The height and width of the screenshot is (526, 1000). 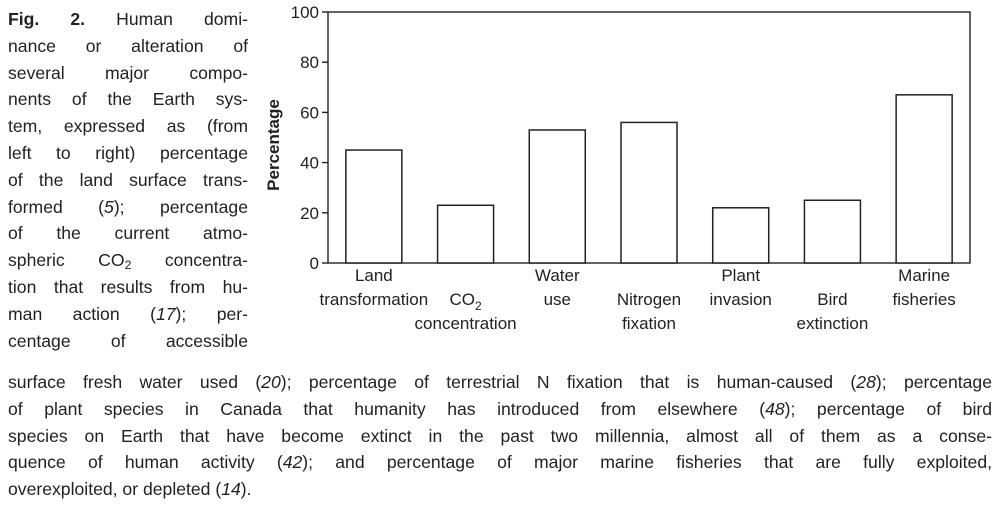 I want to click on caption-line: nance or alteration of, so click(x=128, y=45).